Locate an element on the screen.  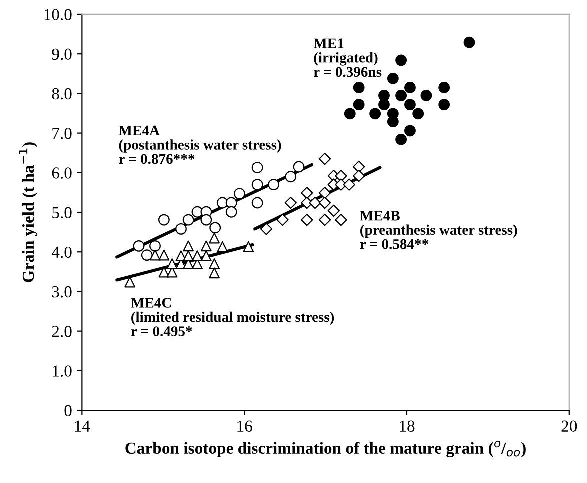
y-tick-label: 4.0 is located at coordinates (62, 252).